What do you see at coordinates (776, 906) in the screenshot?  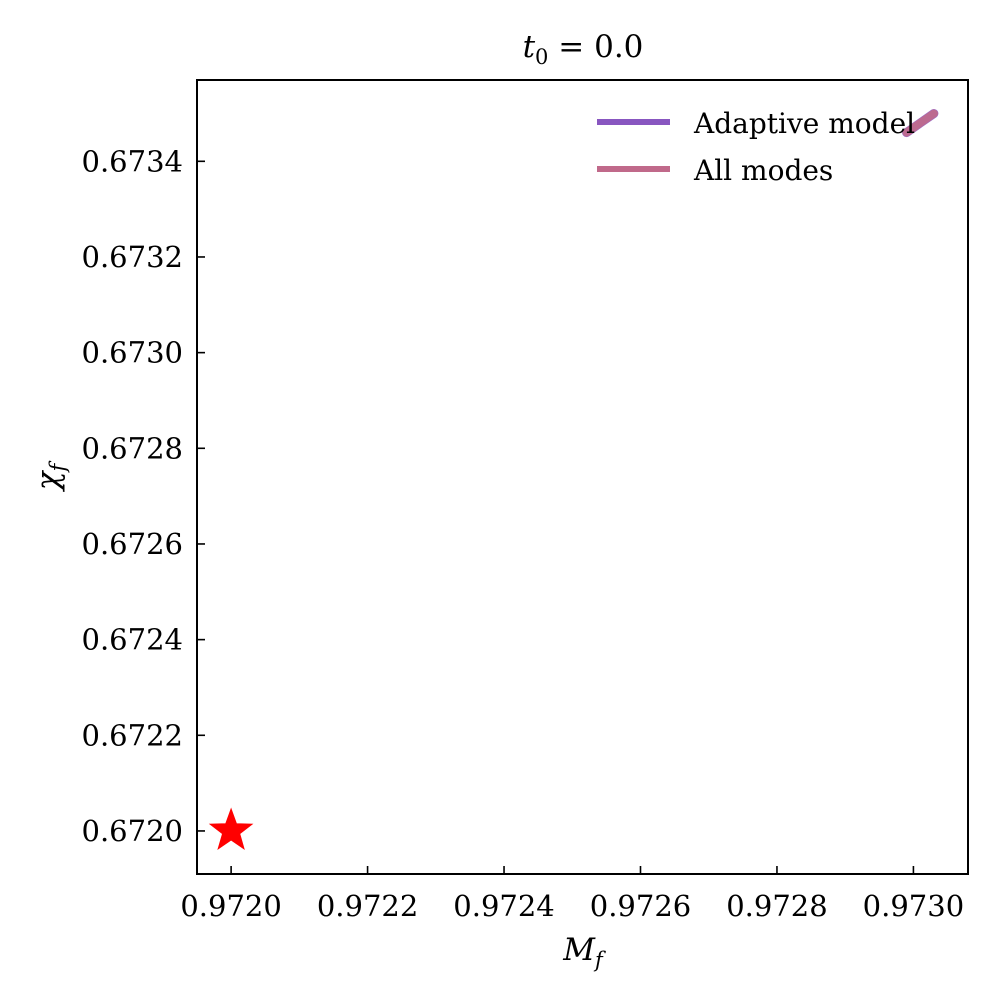 I see `x-tick-label: 0.9728` at bounding box center [776, 906].